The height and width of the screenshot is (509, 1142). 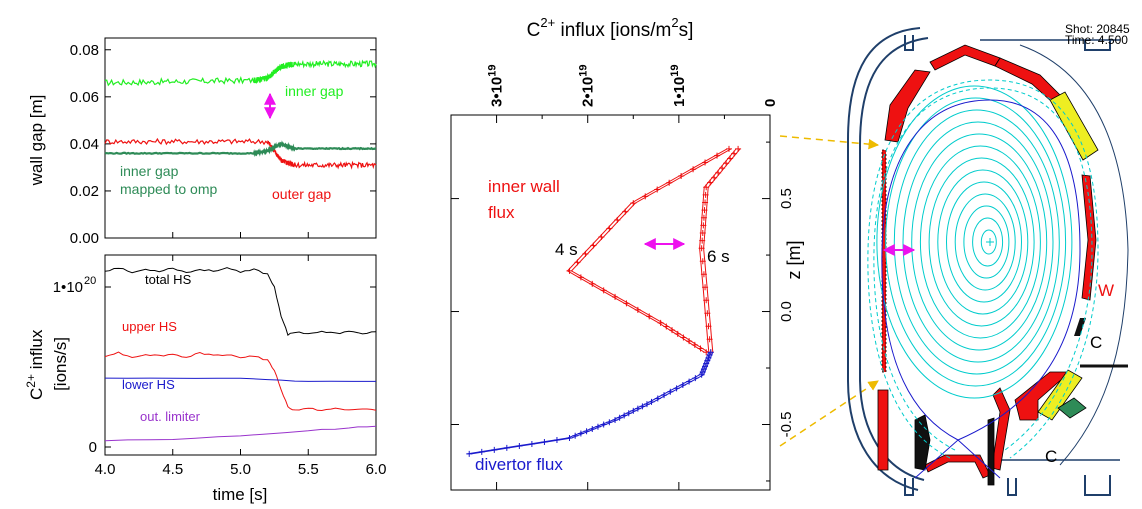 I want to click on wall-gap-series-line, so click(x=240, y=73).